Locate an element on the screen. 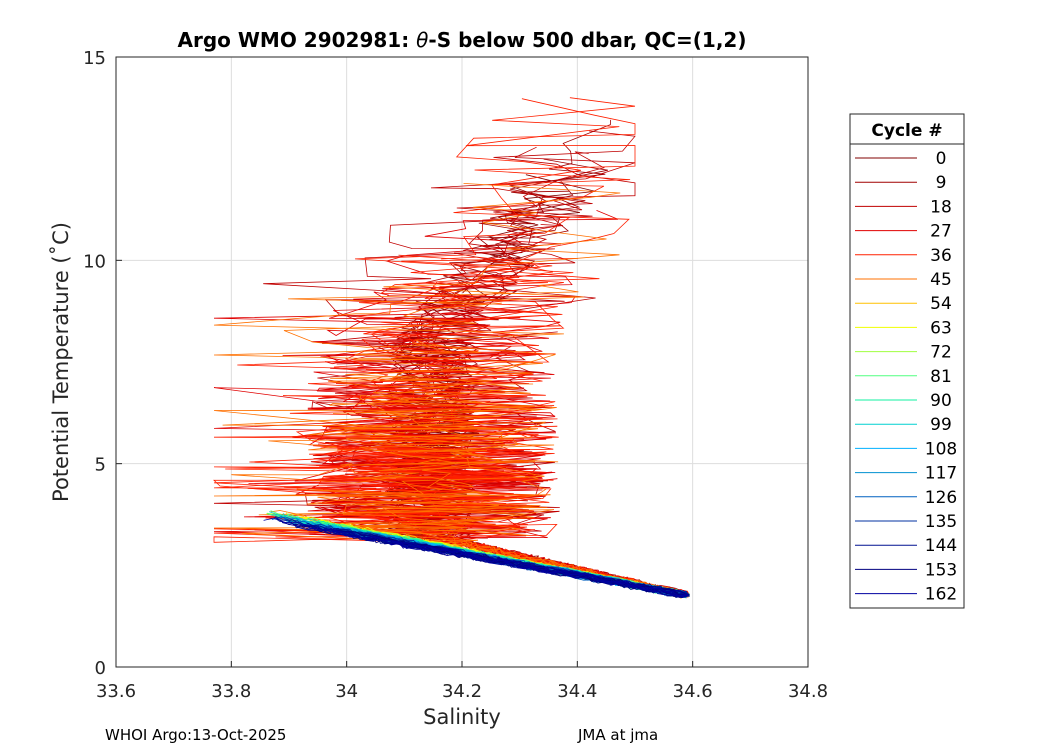 This screenshot has height=750, width=1050. legend-label: 18 is located at coordinates (941, 207).